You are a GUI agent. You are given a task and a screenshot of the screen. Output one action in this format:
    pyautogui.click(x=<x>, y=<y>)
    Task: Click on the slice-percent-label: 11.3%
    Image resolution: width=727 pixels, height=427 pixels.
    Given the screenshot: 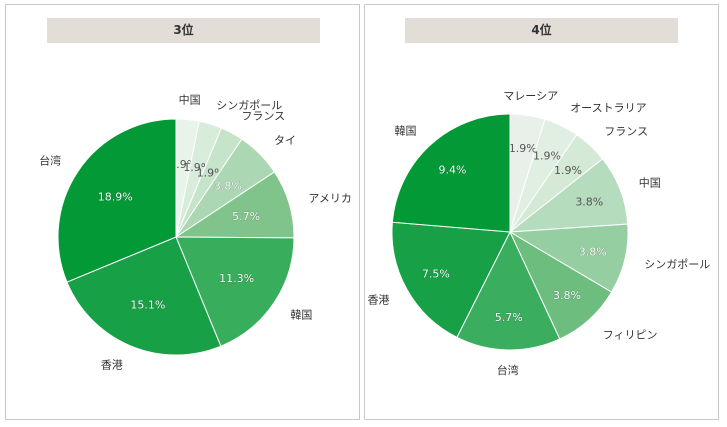 What is the action you would take?
    pyautogui.click(x=236, y=278)
    